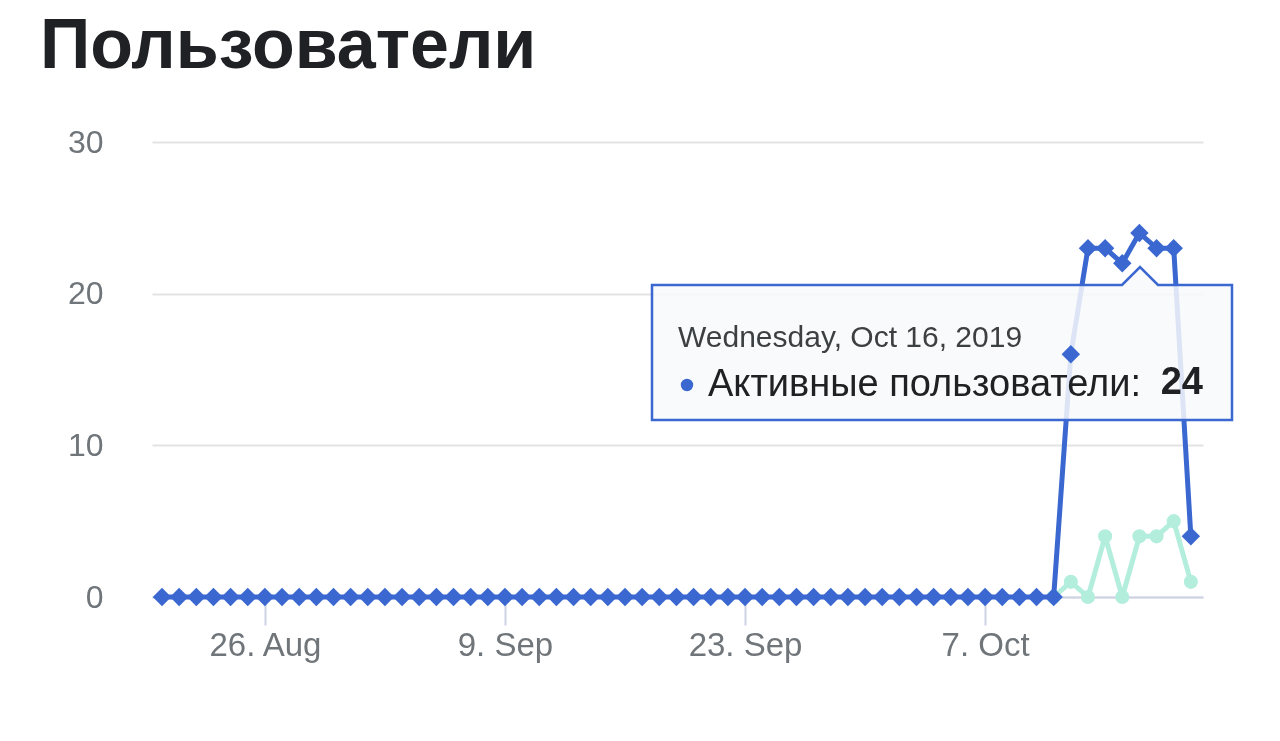 Image resolution: width=1280 pixels, height=741 pixels. I want to click on chart-title: Пользователи, so click(288, 44).